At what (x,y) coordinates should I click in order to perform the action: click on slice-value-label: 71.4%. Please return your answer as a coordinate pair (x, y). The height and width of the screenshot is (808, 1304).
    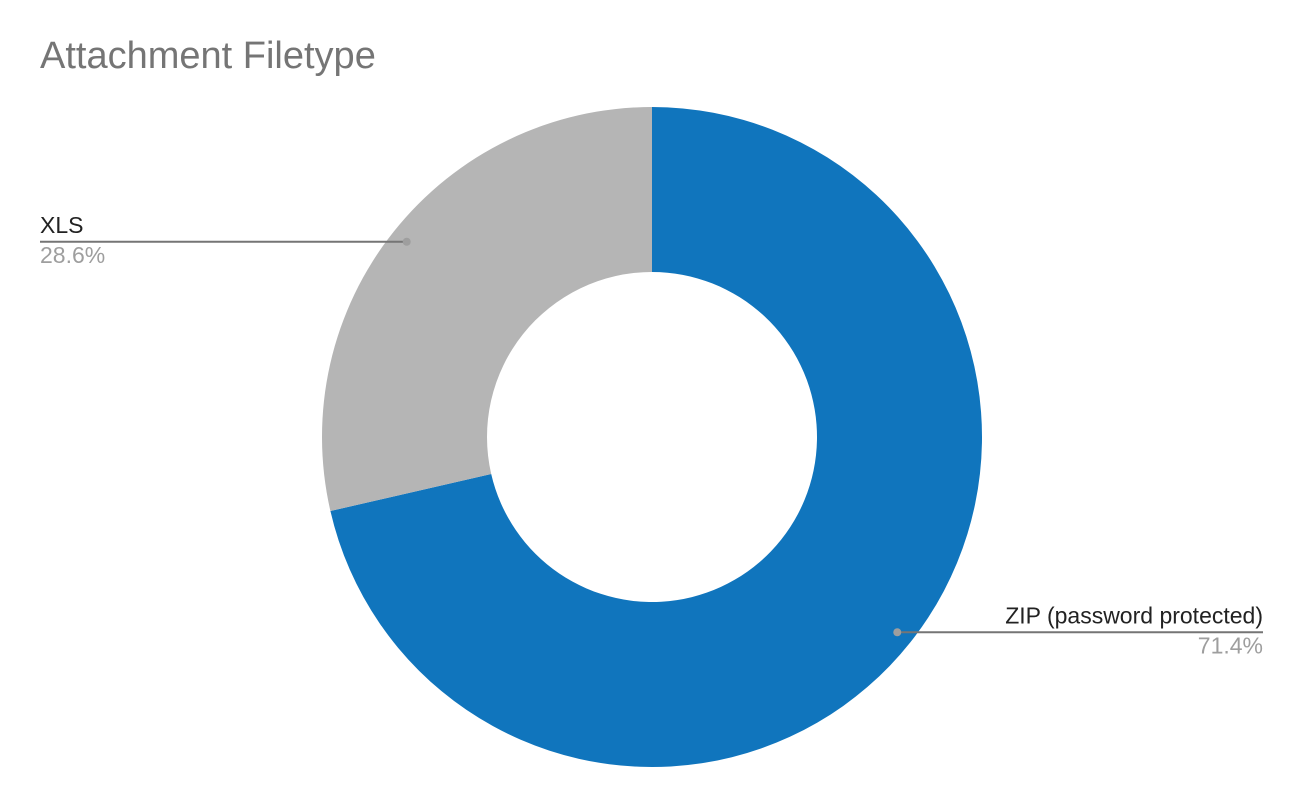
    Looking at the image, I should click on (1230, 645).